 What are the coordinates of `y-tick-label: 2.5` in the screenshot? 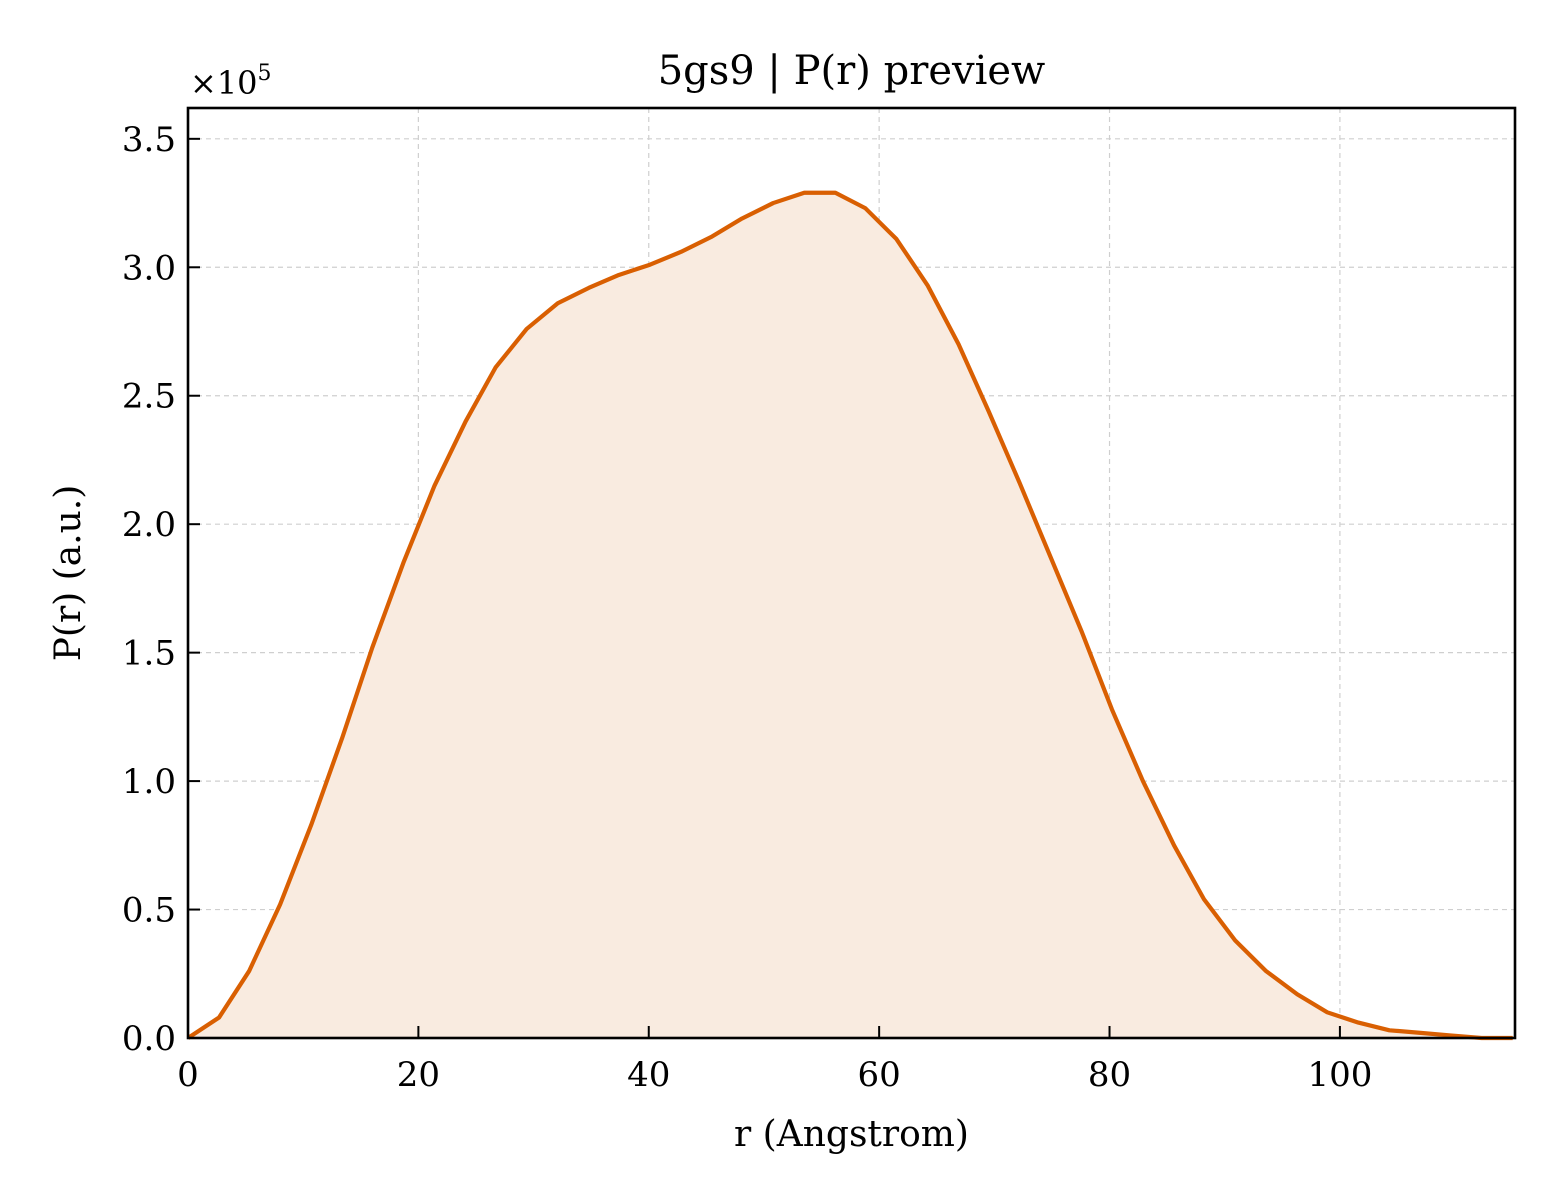 It's located at (149, 397).